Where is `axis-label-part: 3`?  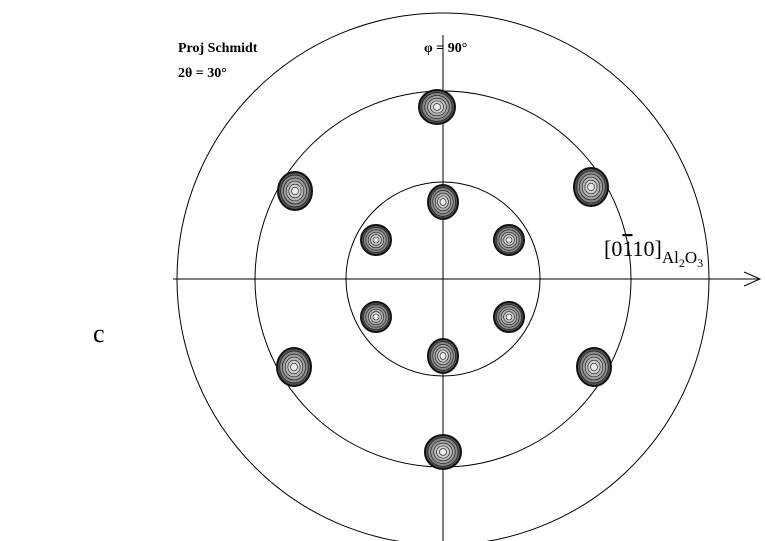
axis-label-part: 3 is located at coordinates (700, 263).